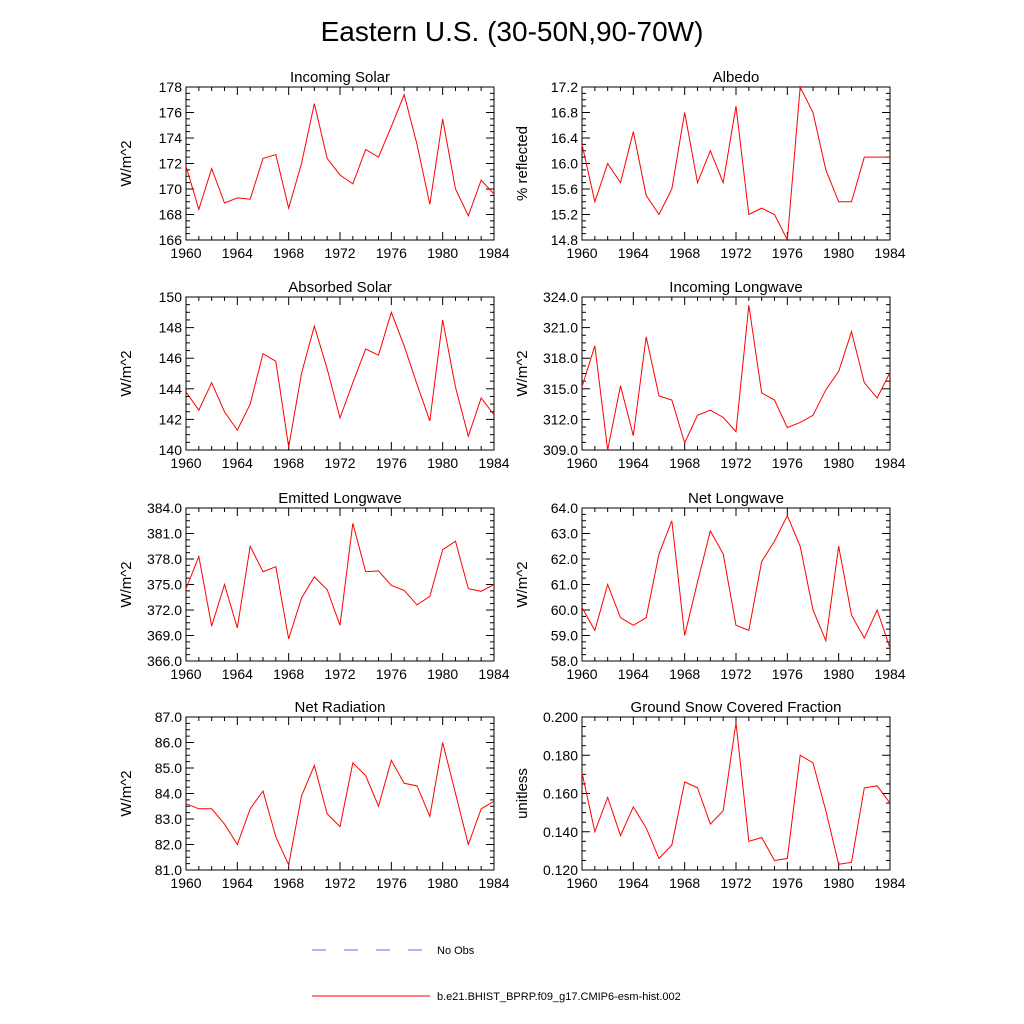 Image resolution: width=1024 pixels, height=1024 pixels. I want to click on y-tick-label: 315.0, so click(560, 389).